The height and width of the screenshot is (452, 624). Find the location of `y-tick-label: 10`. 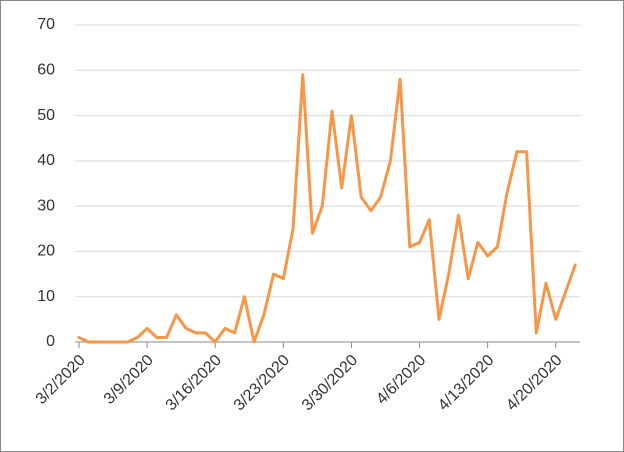

y-tick-label: 10 is located at coordinates (46, 296).